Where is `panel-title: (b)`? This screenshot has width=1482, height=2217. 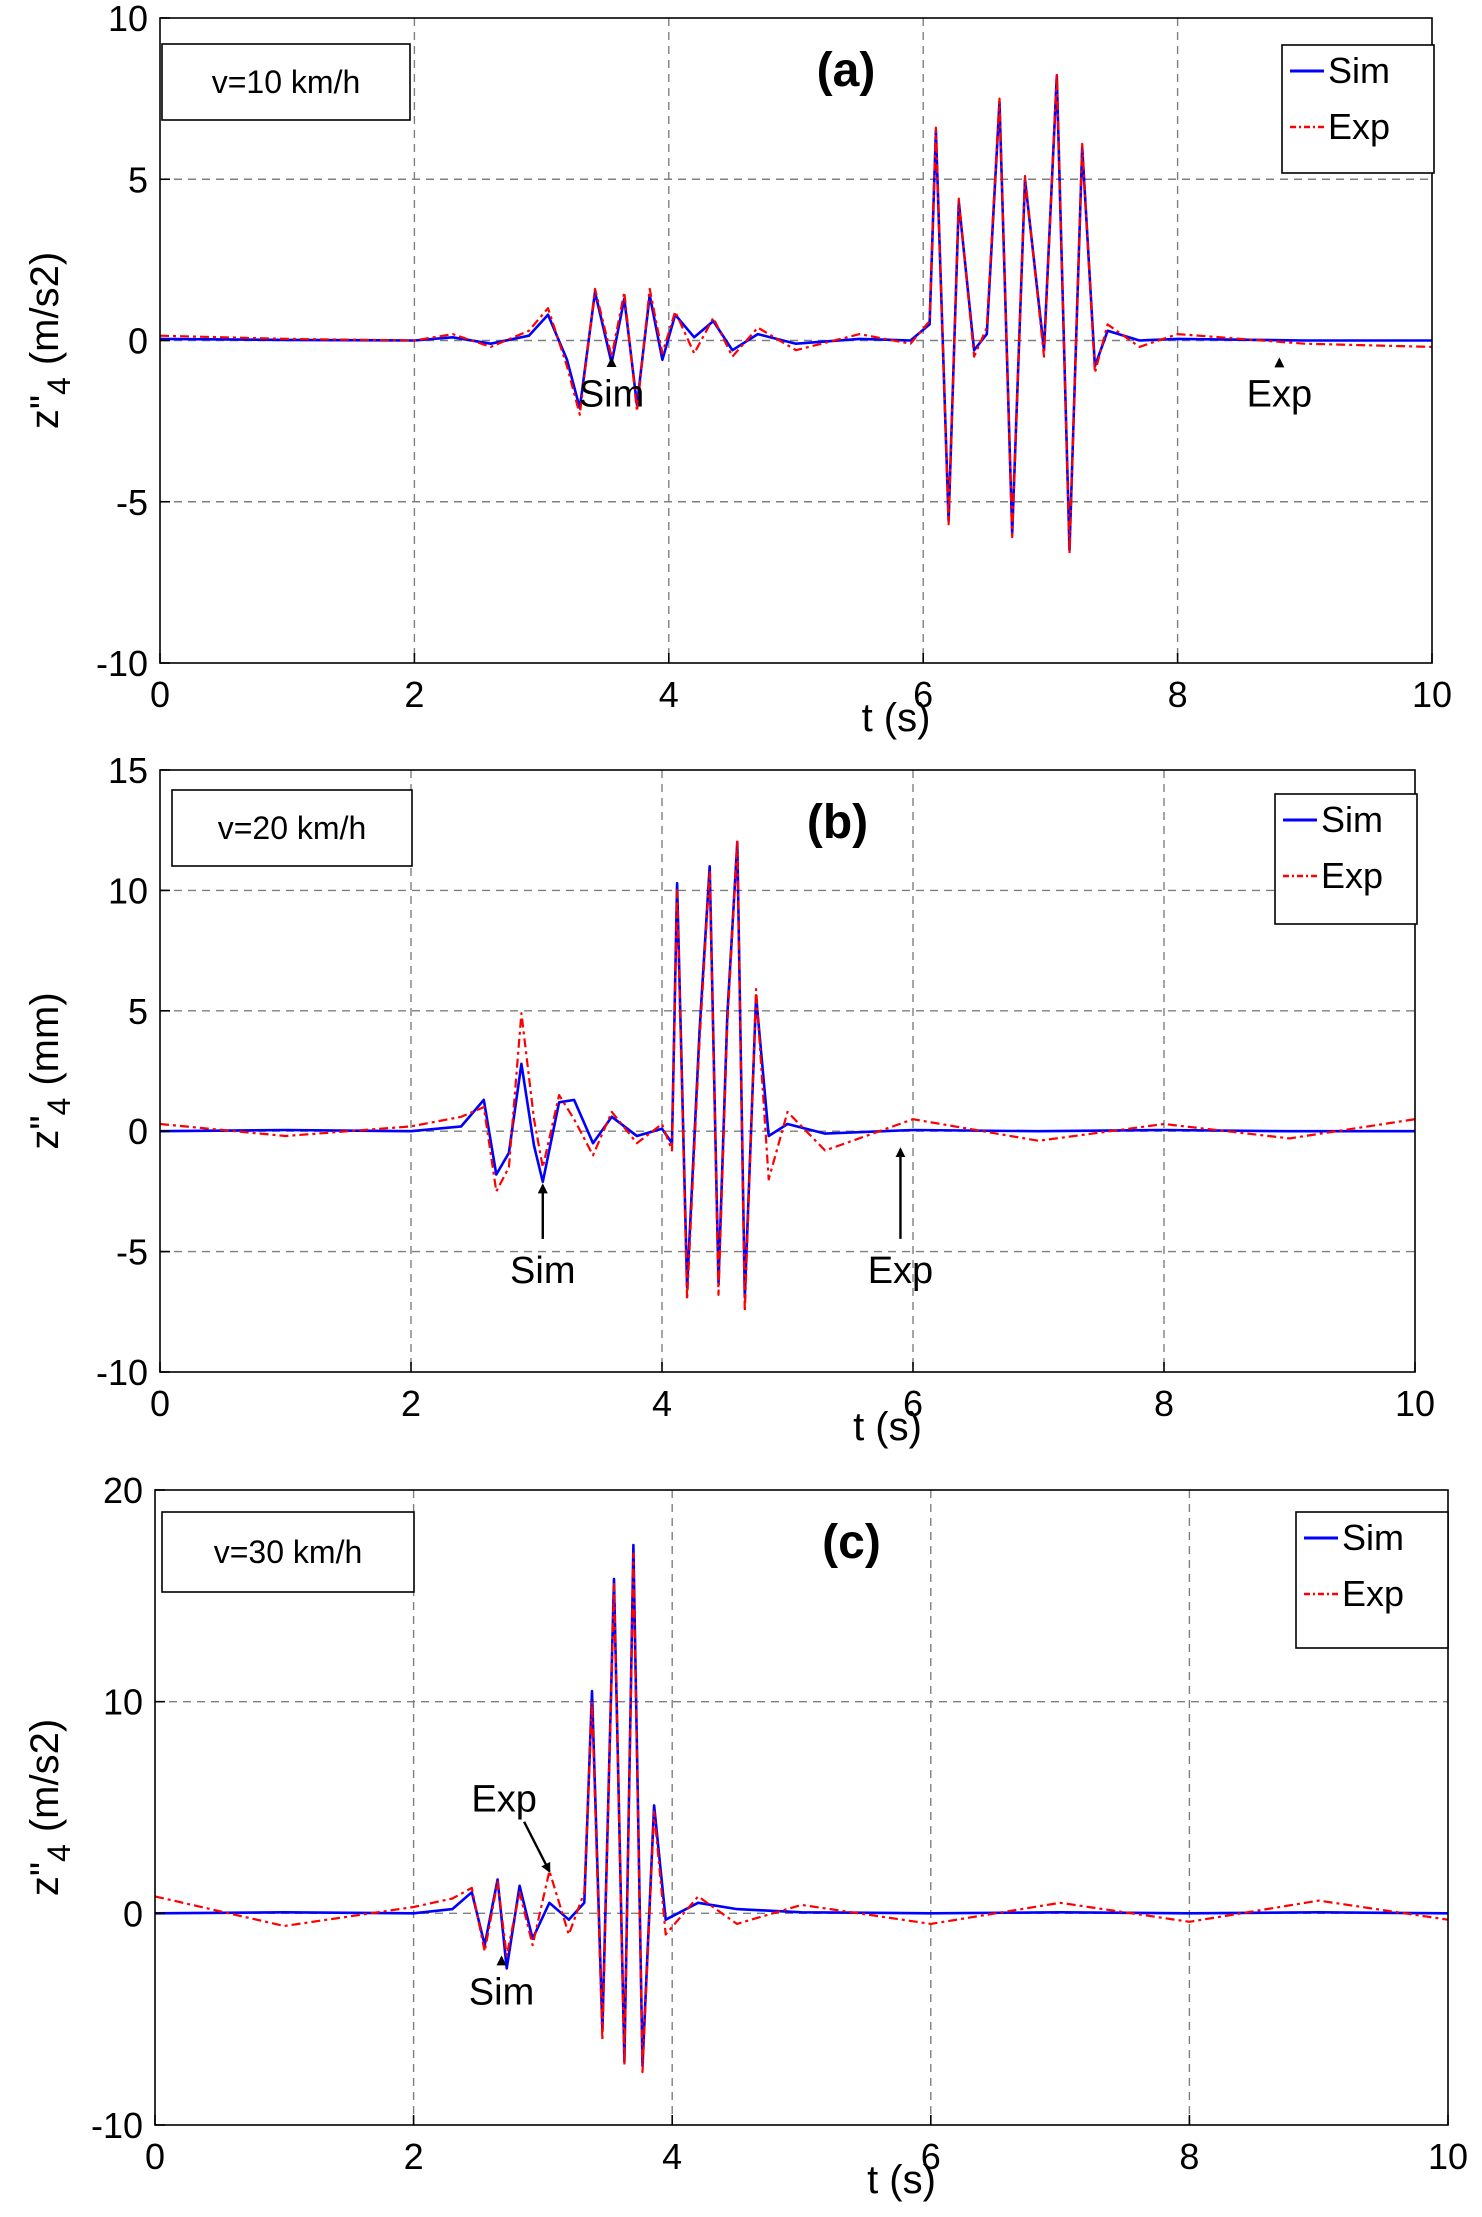
panel-title: (b) is located at coordinates (837, 822).